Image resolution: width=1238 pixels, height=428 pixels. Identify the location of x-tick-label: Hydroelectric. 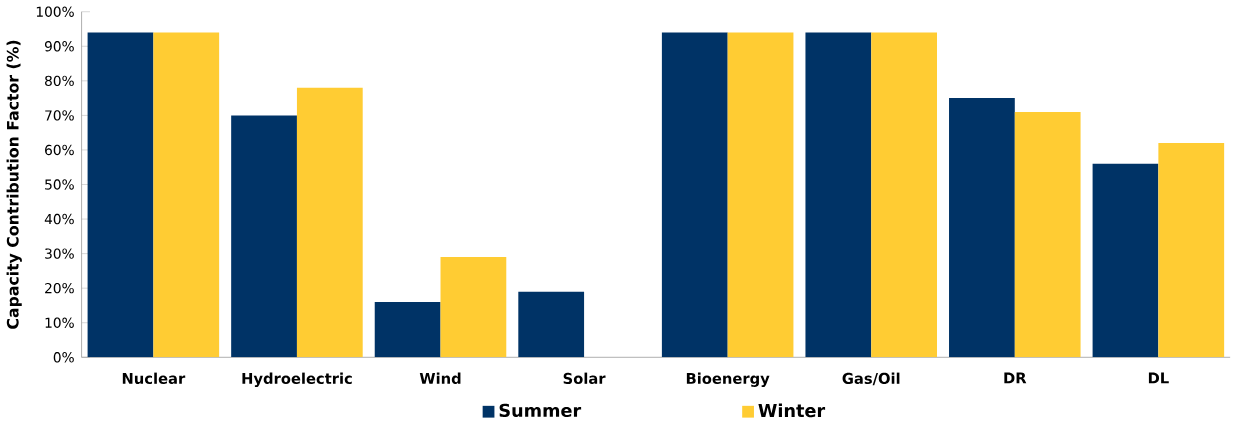
(297, 380).